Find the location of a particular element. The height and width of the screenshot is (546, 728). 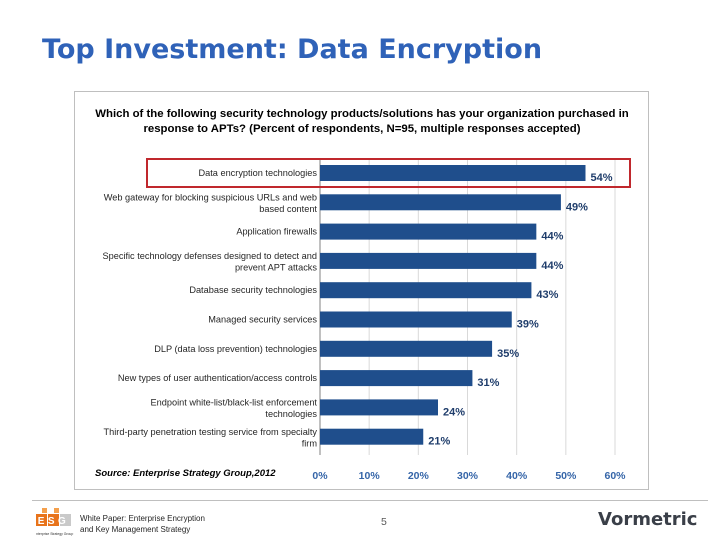

value-label: 43% is located at coordinates (547, 295).